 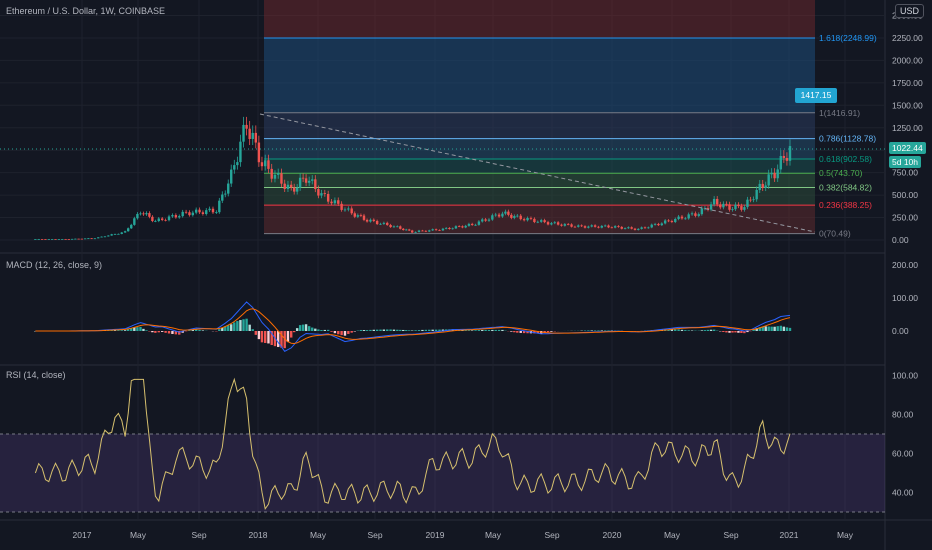 What do you see at coordinates (672, 535) in the screenshot?
I see `time-axis-label: May` at bounding box center [672, 535].